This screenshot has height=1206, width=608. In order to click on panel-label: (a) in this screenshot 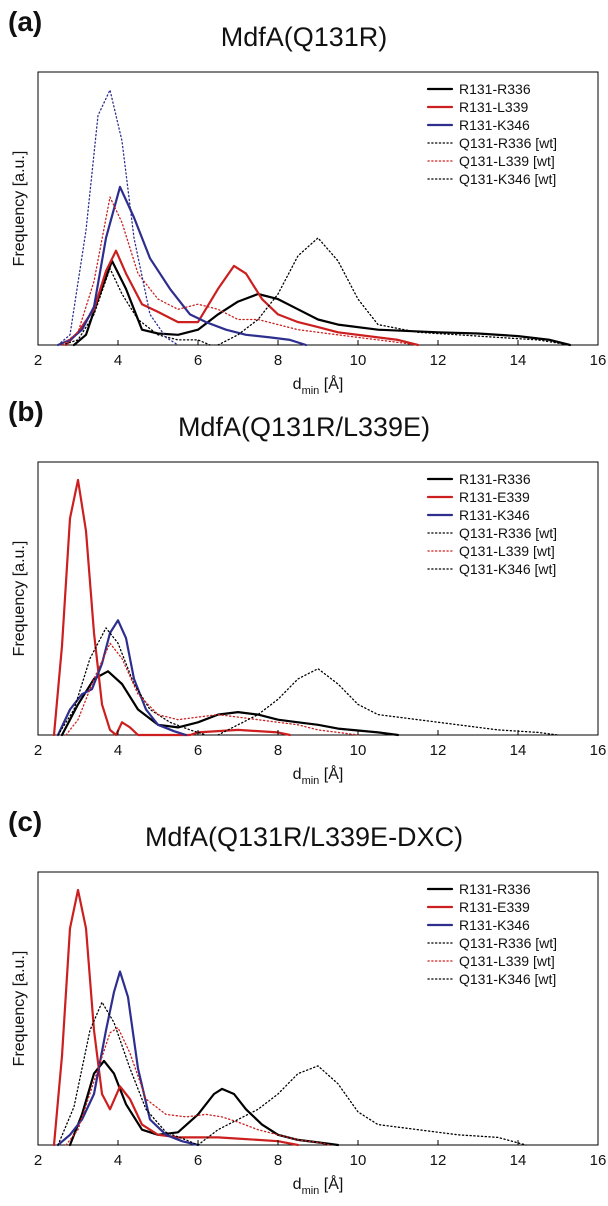, I will do `click(25, 21)`.